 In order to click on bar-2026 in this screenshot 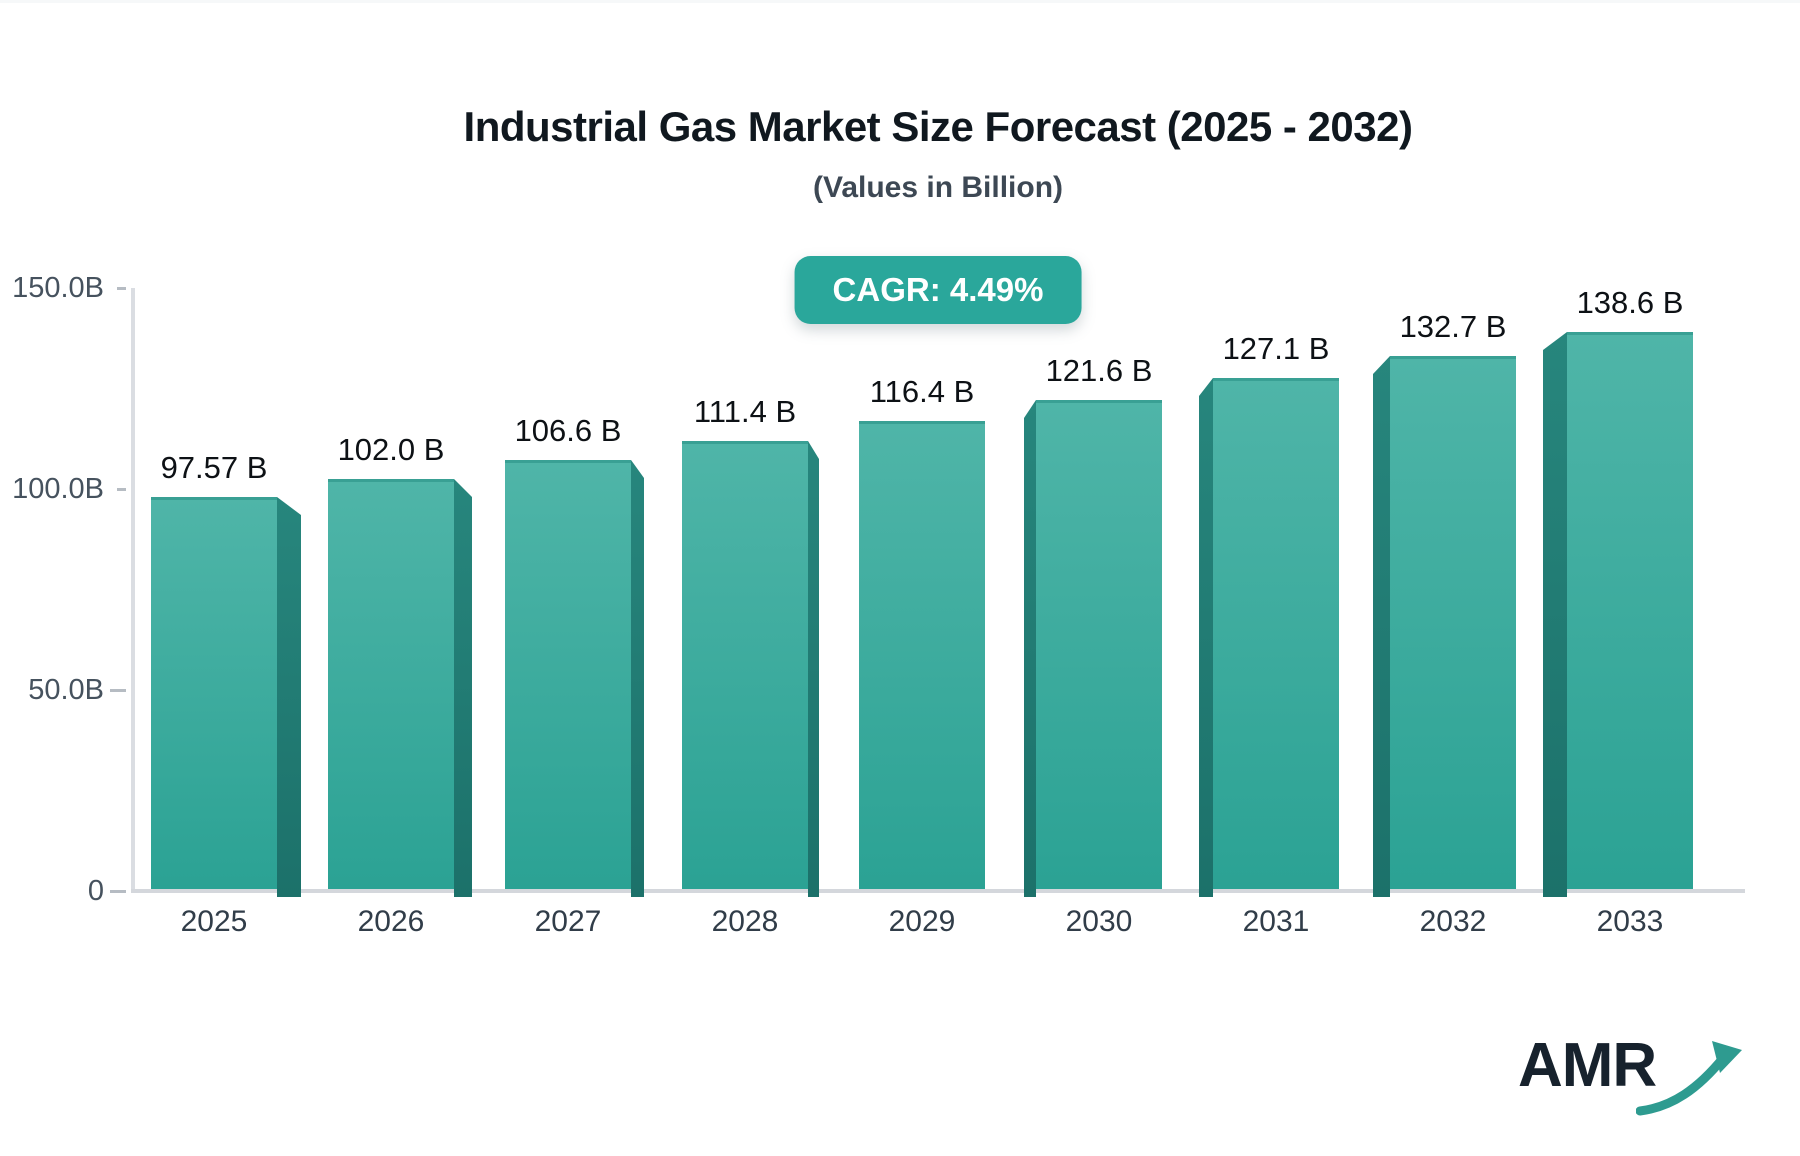, I will do `click(391, 684)`.